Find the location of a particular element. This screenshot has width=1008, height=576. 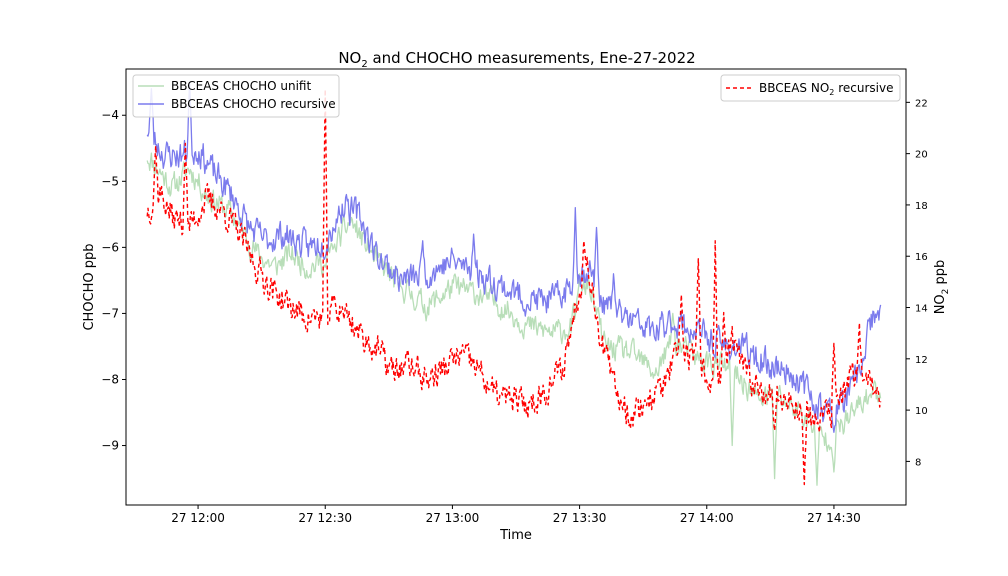

y-right-tick-label-0: 8 is located at coordinates (918, 462).